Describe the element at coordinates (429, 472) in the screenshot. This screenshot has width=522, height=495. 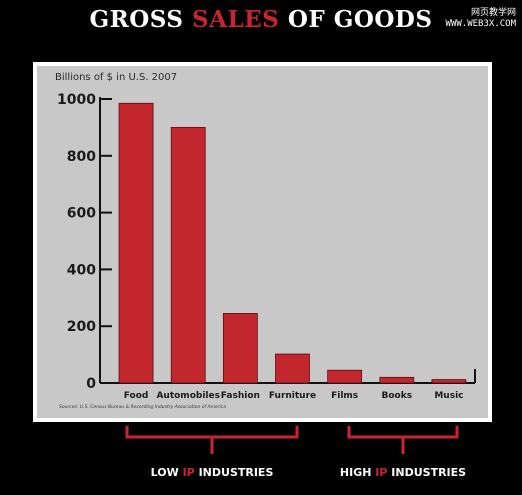
I see `high-suffix: INDUSTRIES` at that location.